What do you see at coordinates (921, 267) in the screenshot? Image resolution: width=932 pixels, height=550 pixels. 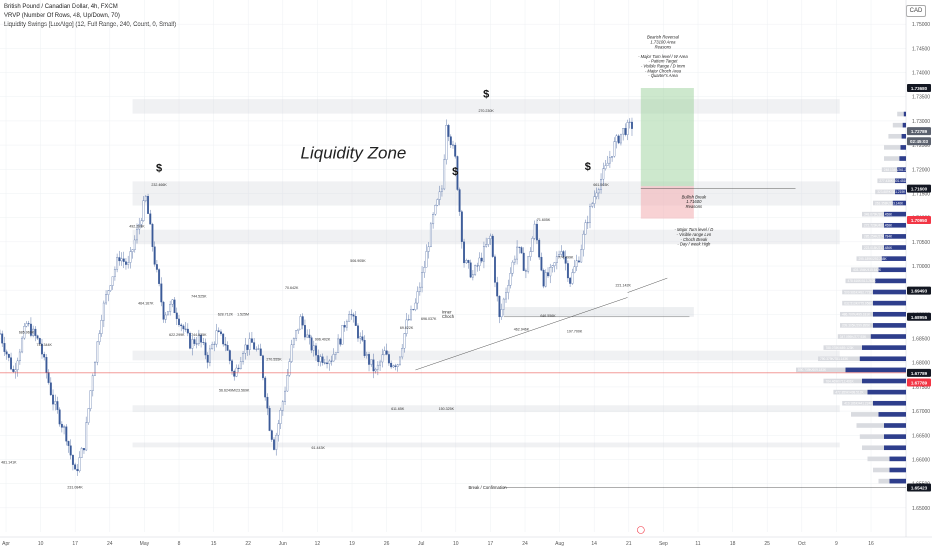 I see `price-tick-label: 1.70000` at bounding box center [921, 267].